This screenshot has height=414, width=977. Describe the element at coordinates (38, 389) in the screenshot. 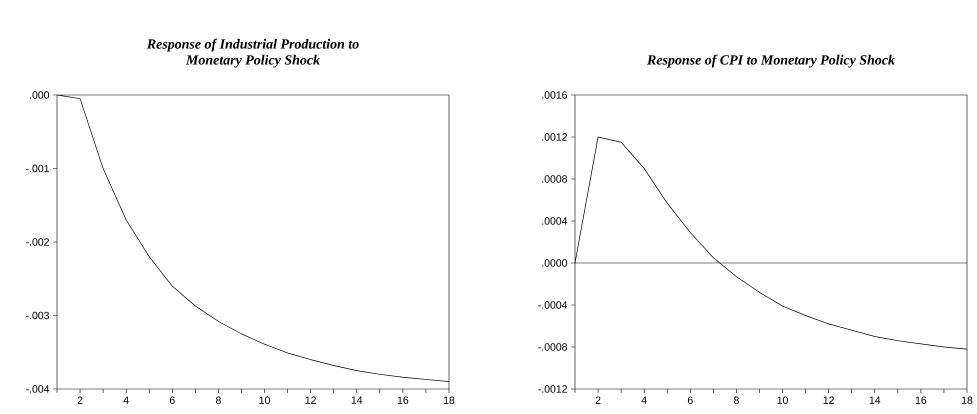

I see `y-tick-label: -.004` at that location.